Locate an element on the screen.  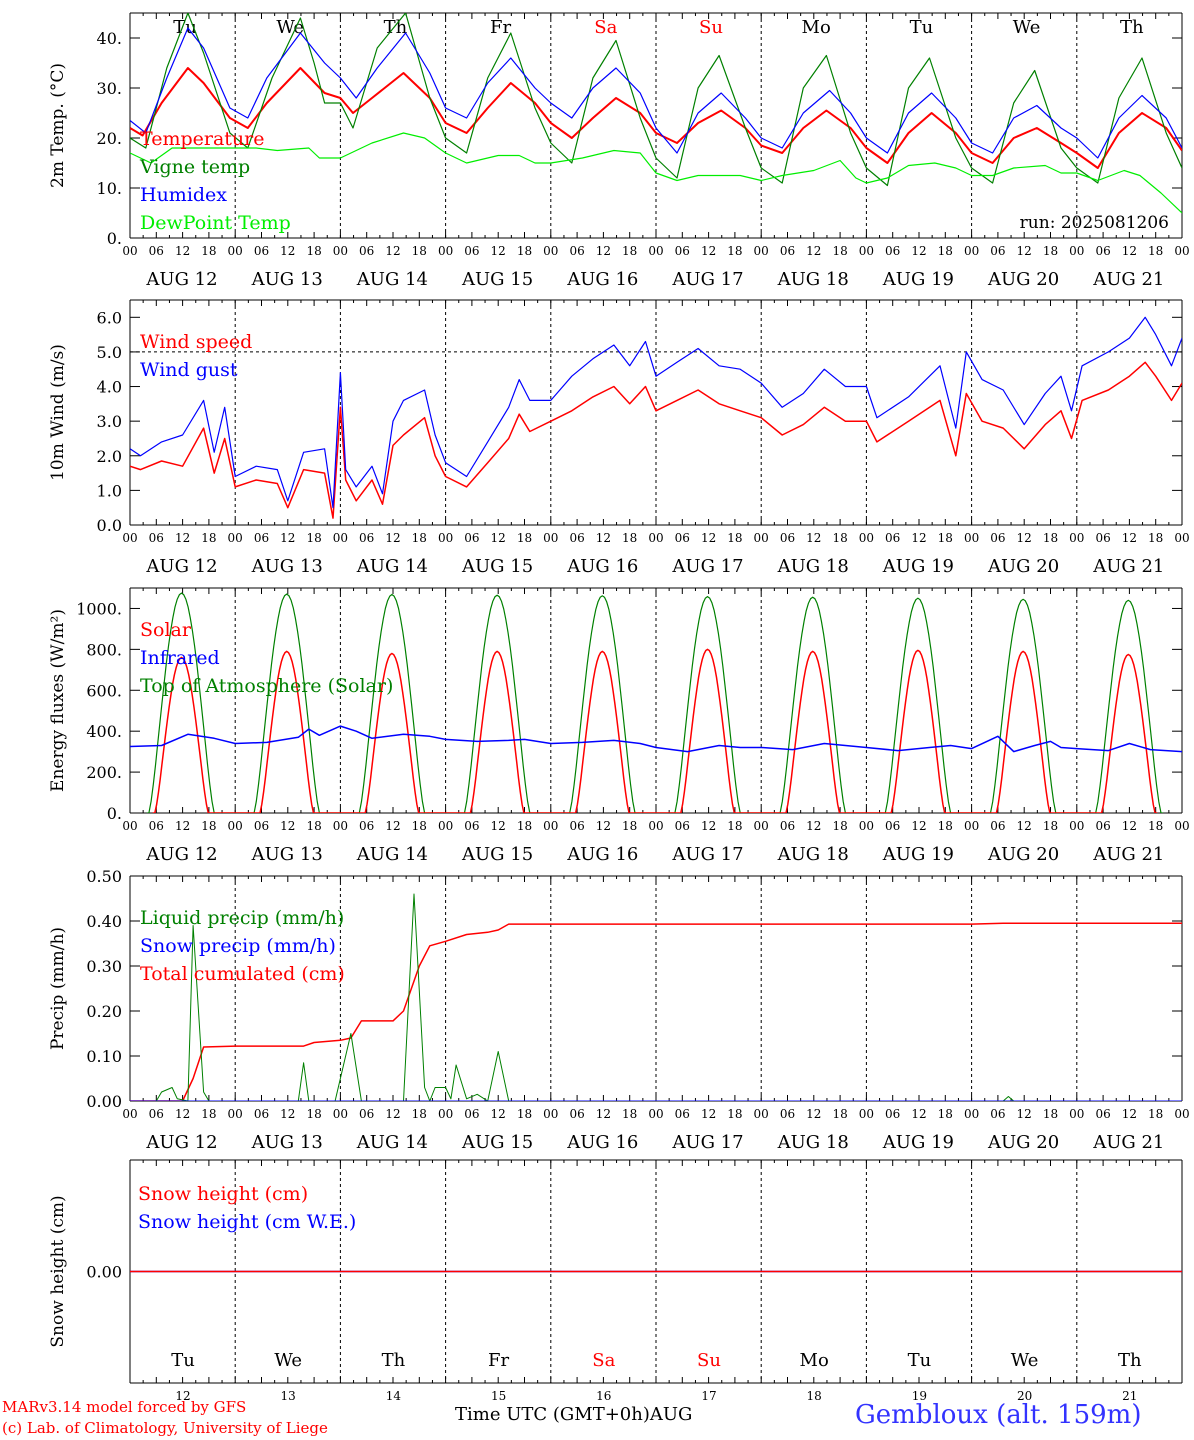
y-tick-label: 400. is located at coordinates (104, 731).